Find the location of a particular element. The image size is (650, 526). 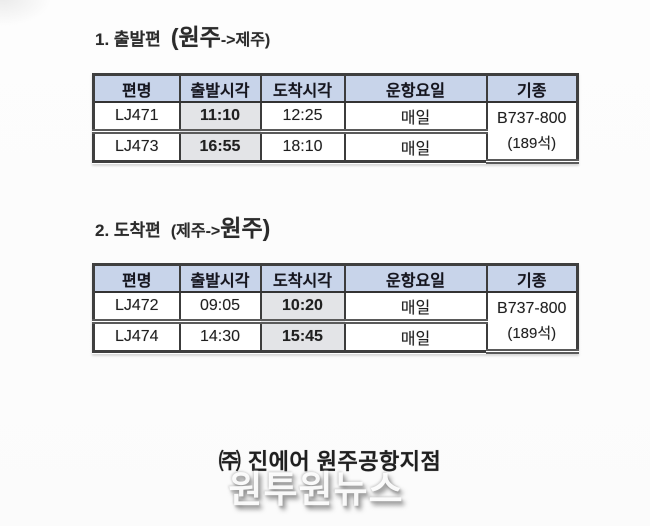

departure-time-cell: 14:30 is located at coordinates (220, 336).